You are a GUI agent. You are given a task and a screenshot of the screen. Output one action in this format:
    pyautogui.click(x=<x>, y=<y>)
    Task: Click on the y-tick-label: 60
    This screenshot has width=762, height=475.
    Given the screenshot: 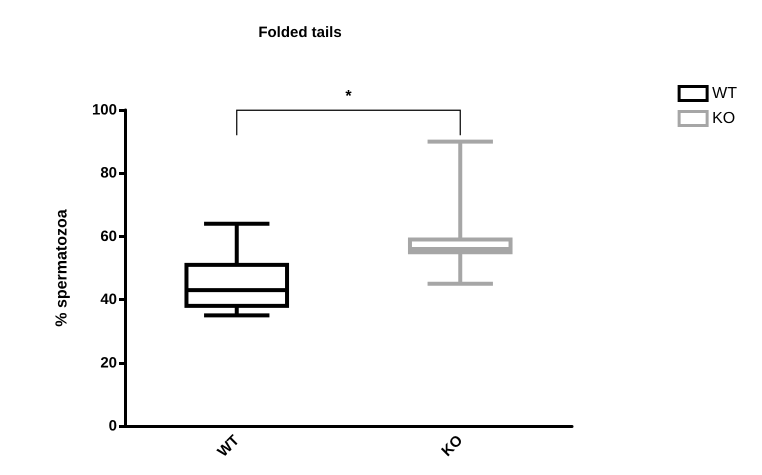 What is the action you would take?
    pyautogui.click(x=108, y=236)
    